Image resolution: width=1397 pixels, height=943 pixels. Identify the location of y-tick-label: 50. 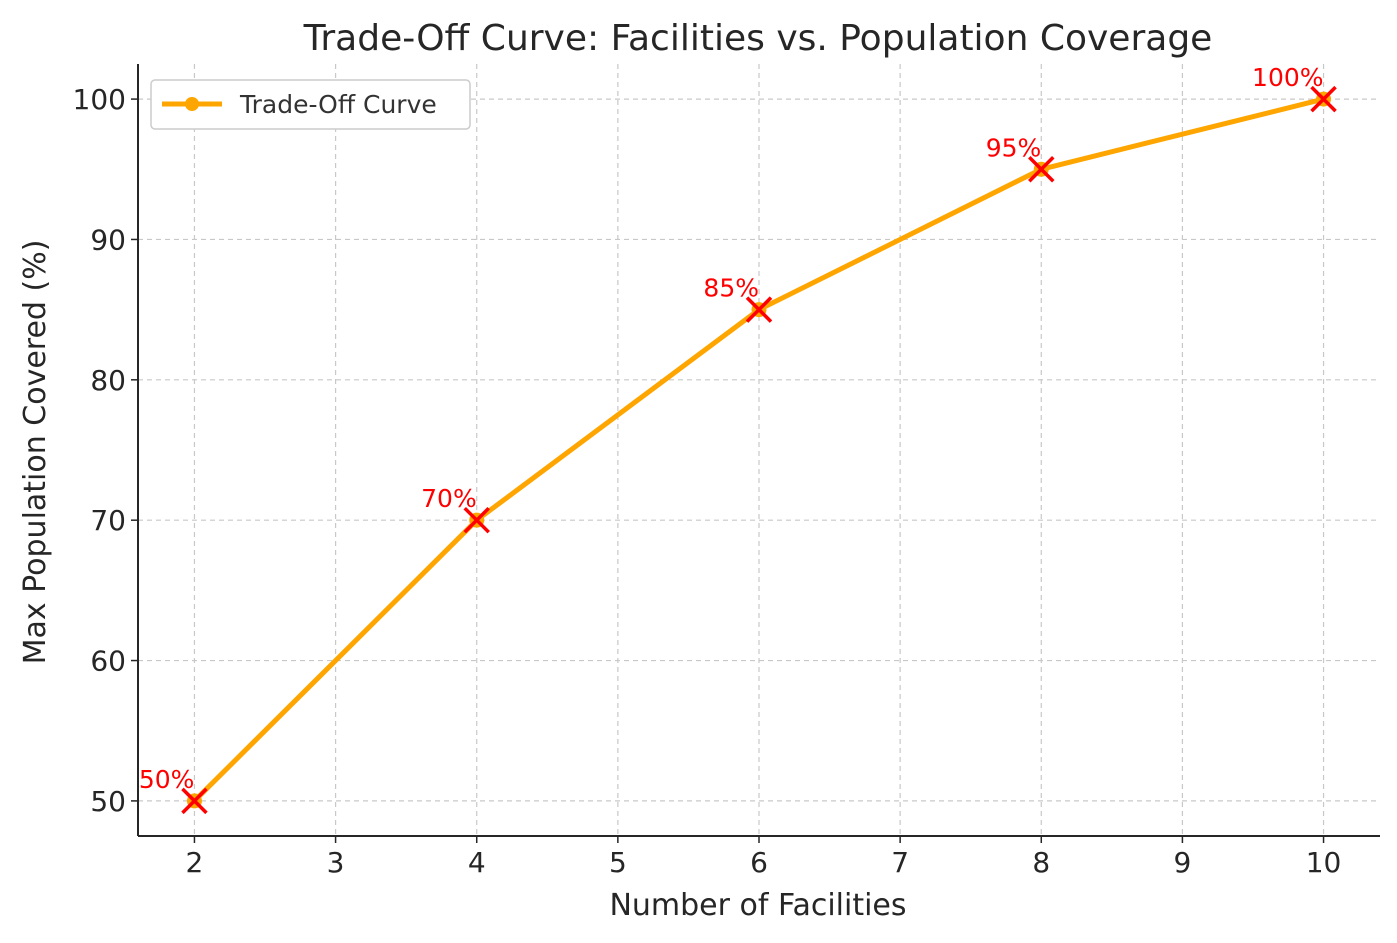
(108, 801).